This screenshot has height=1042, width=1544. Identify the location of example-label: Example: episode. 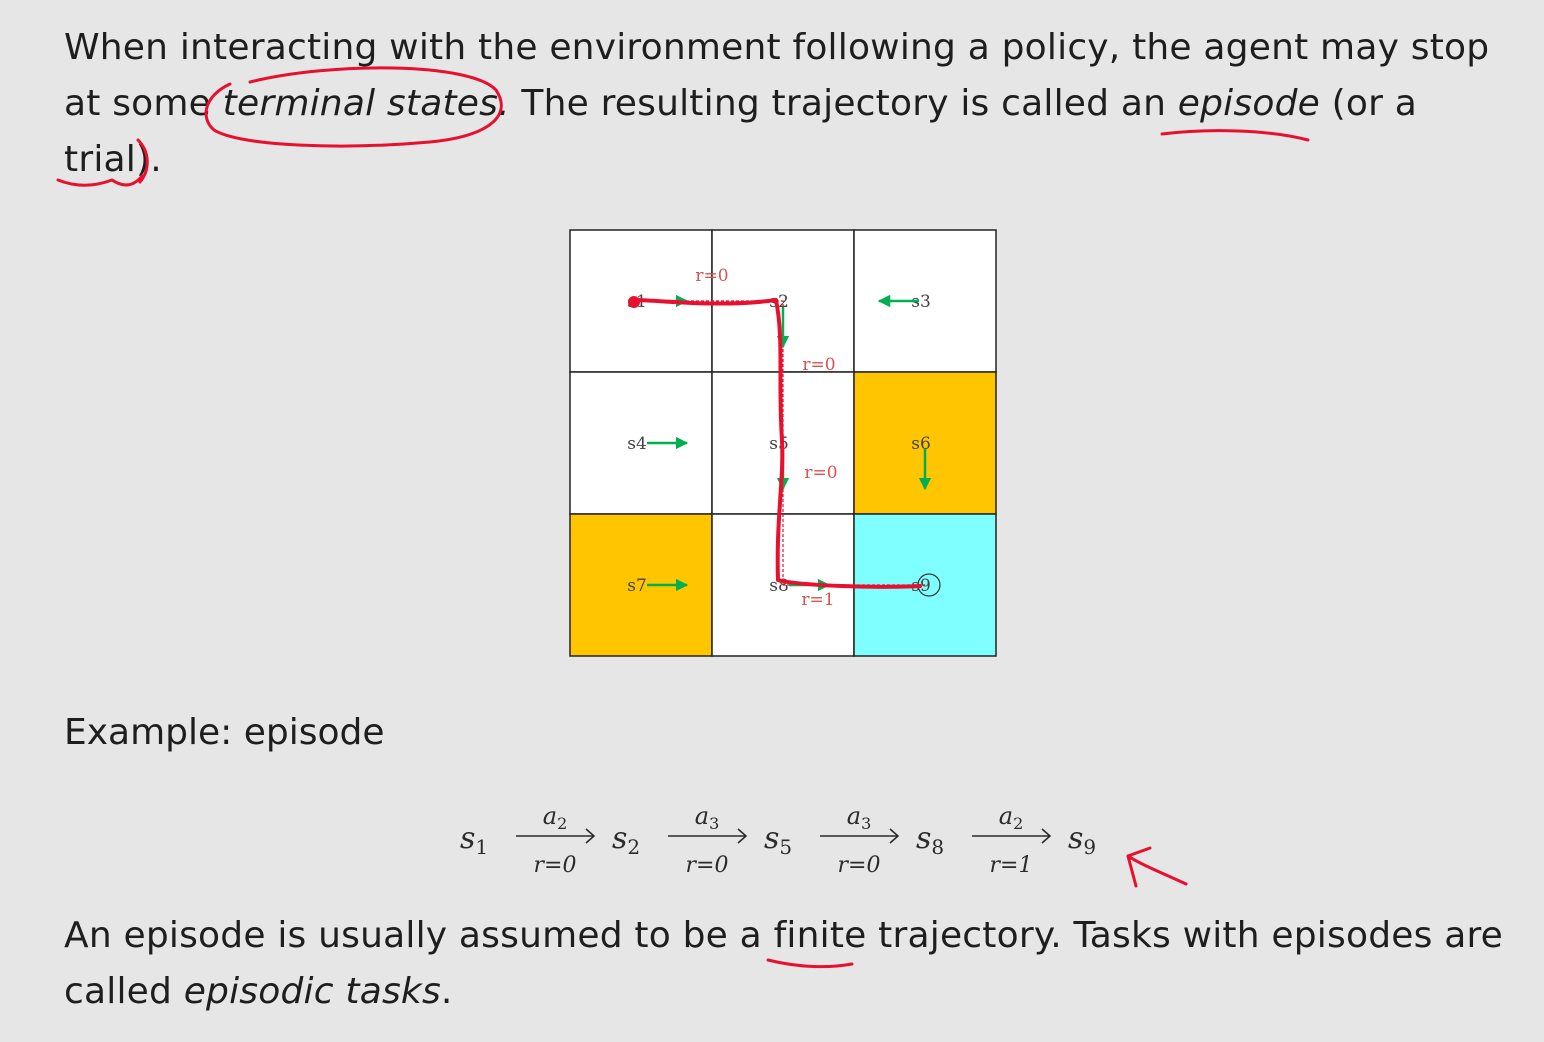
(224, 732).